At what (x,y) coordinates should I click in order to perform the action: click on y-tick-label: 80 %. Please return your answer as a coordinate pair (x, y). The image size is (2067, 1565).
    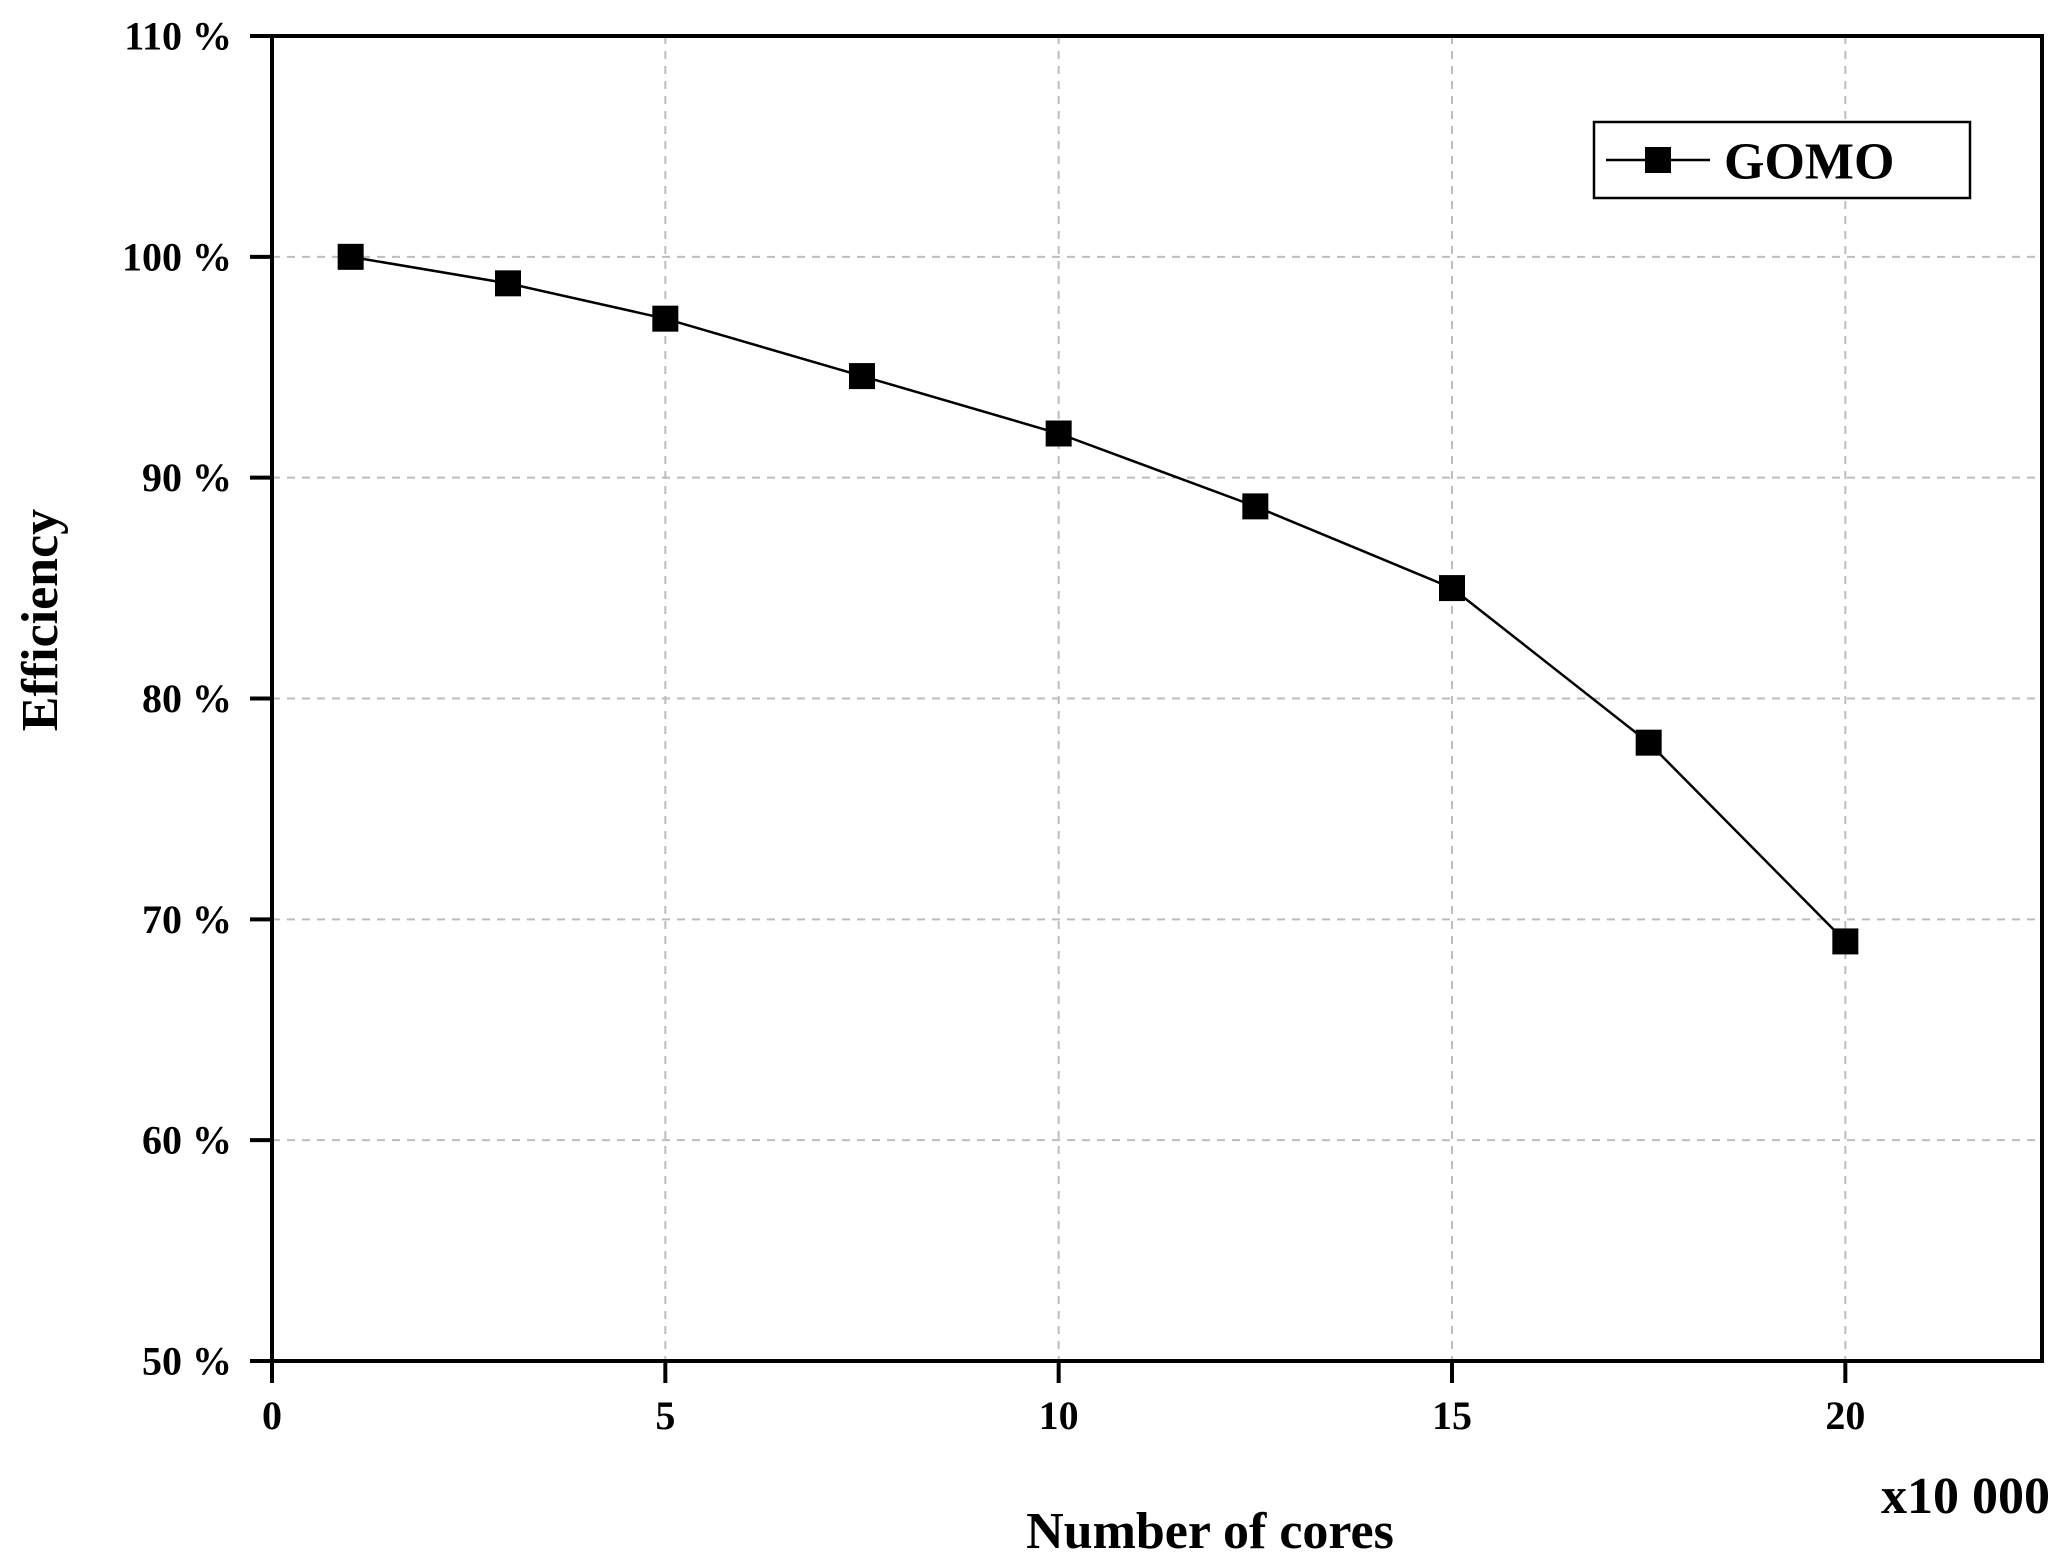
    Looking at the image, I should click on (187, 698).